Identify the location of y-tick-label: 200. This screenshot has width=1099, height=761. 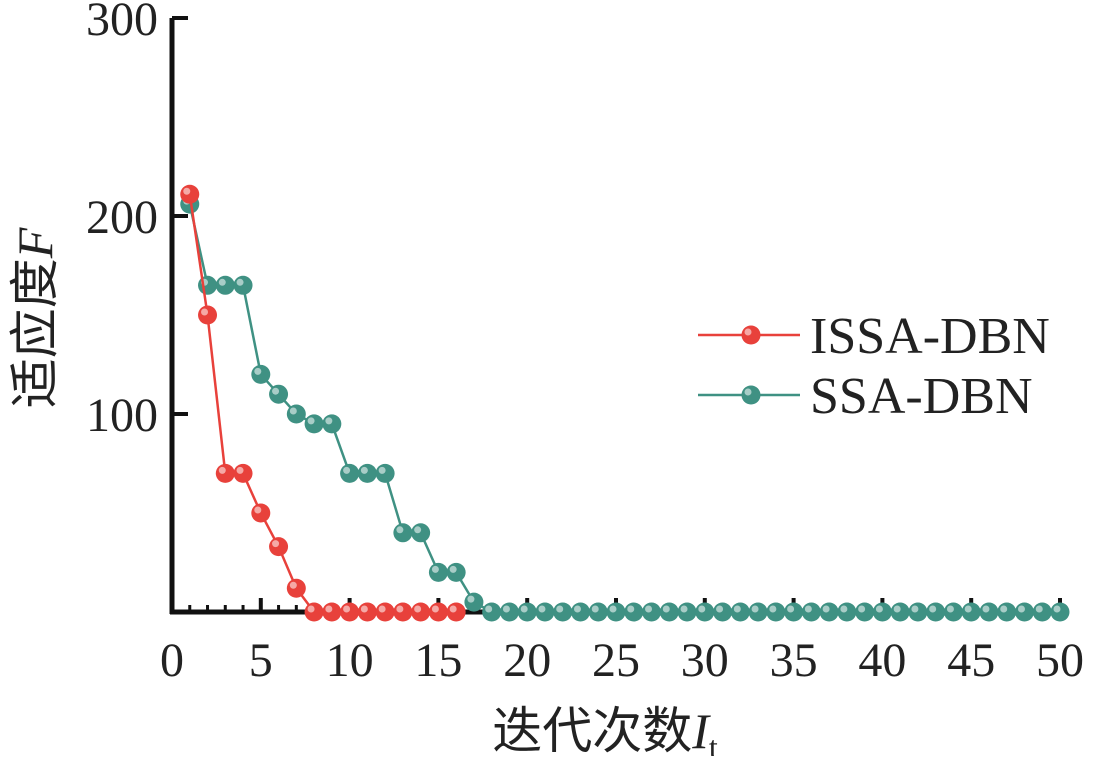
(122, 217).